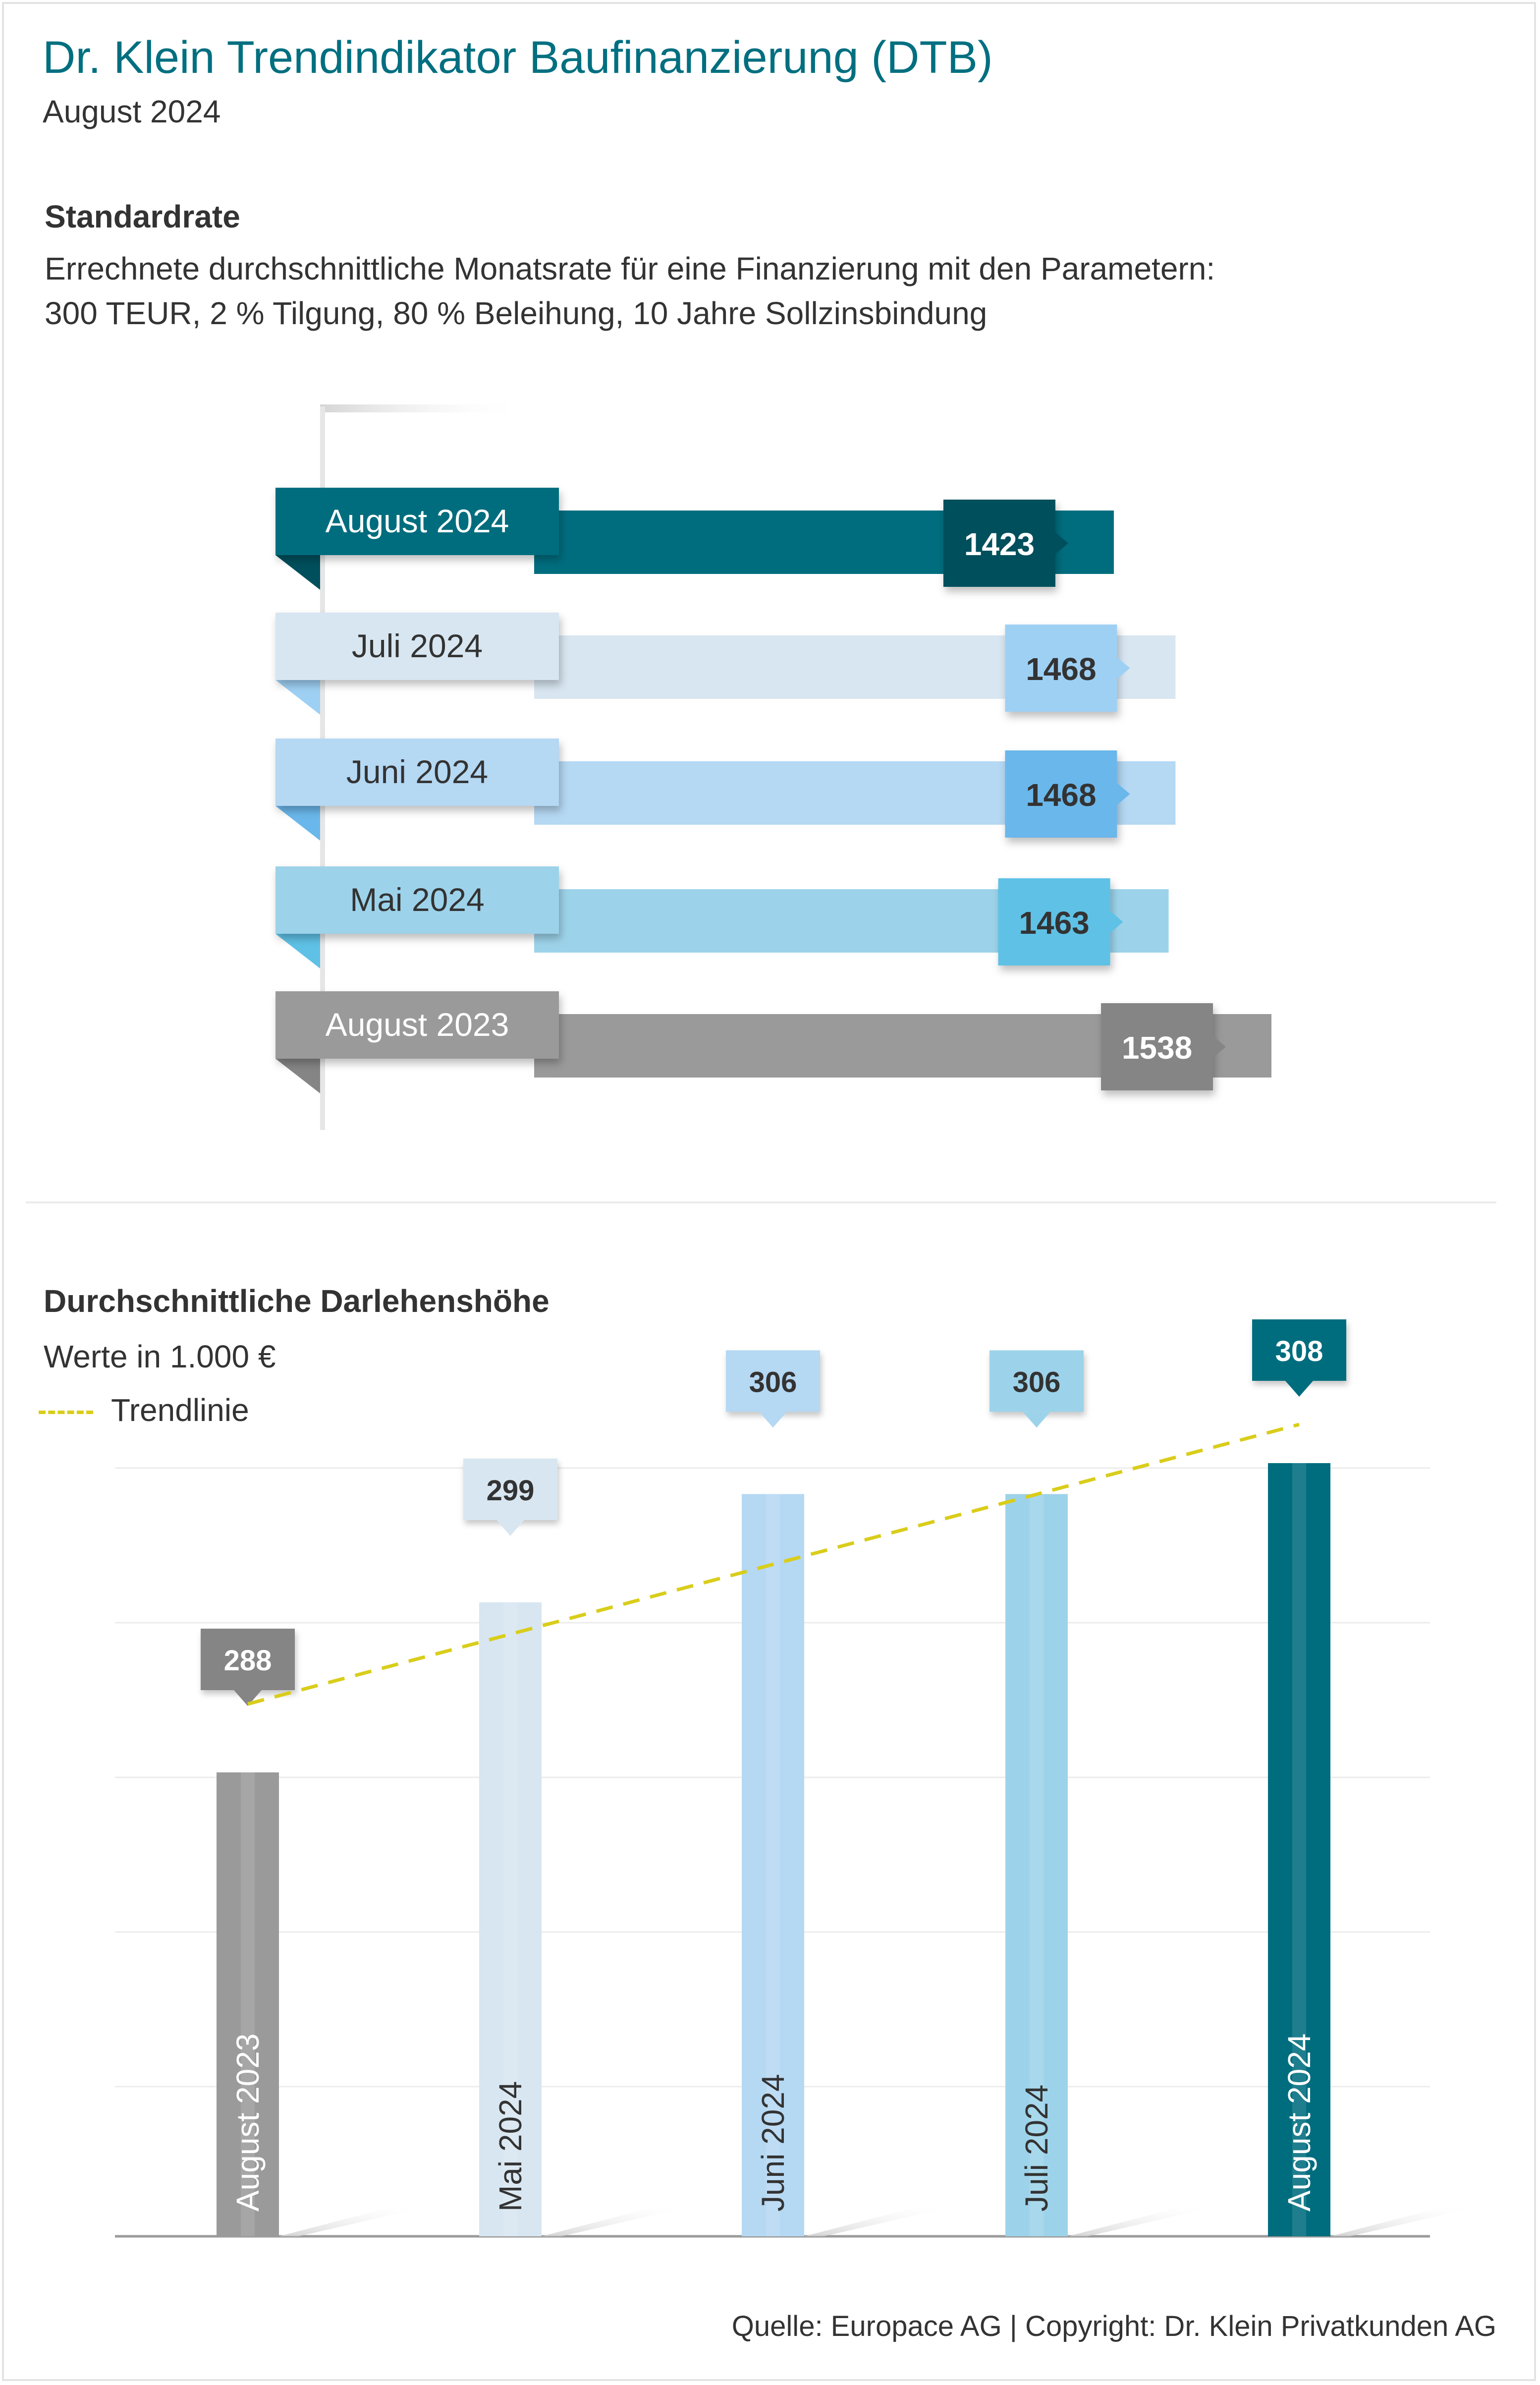  Describe the element at coordinates (142, 216) in the screenshot. I see `standardrate-title: Standardrate` at that location.